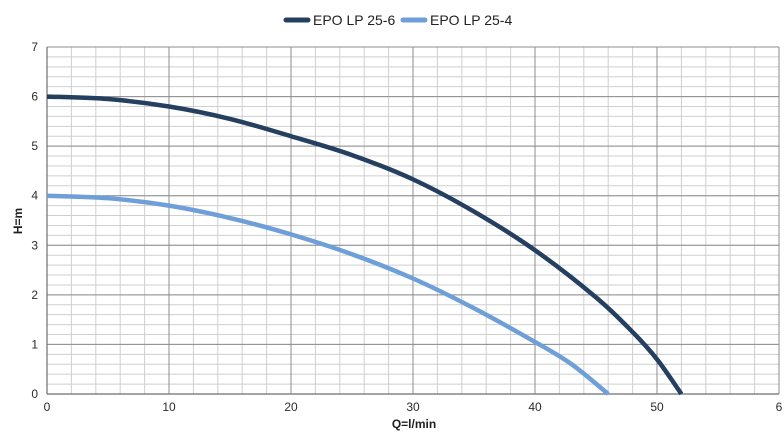 The image size is (784, 436). Describe the element at coordinates (397, 20) in the screenshot. I see `legend: EPO LP 25-6 EPO LP 25-4` at that location.